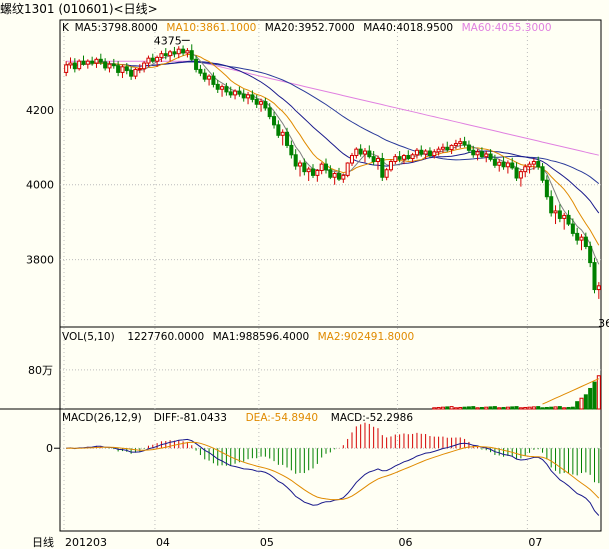 The image size is (609, 549). What do you see at coordinates (86, 542) in the screenshot?
I see `date-tick-label: 201203` at bounding box center [86, 542].